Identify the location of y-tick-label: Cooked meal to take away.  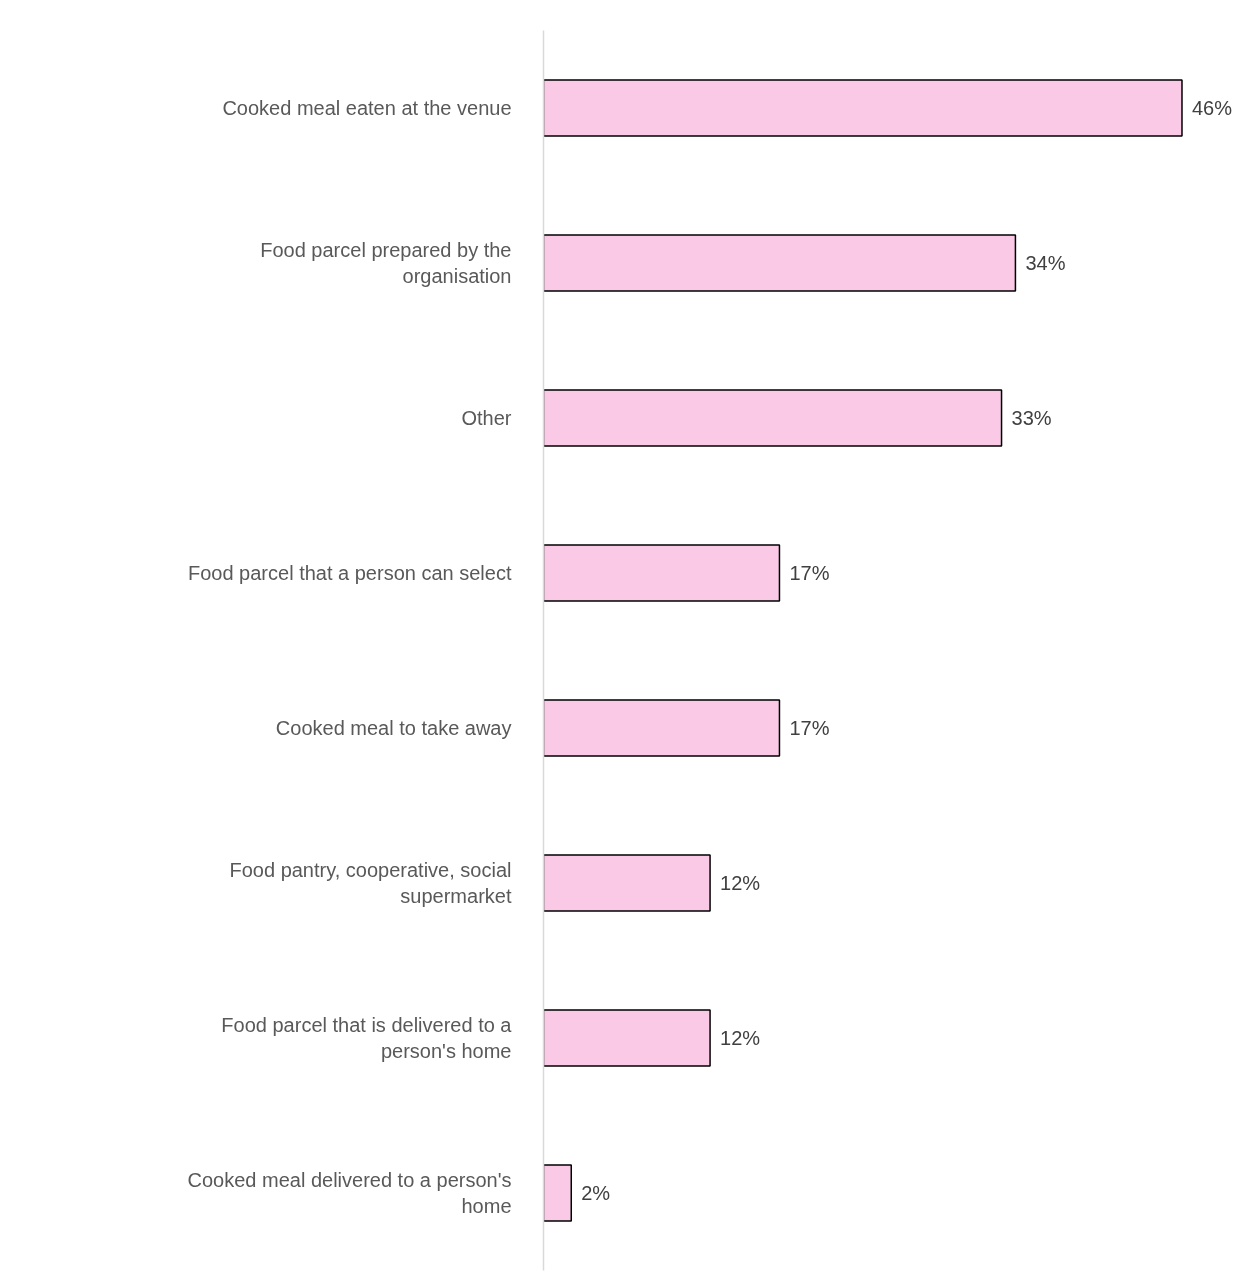
(393, 728).